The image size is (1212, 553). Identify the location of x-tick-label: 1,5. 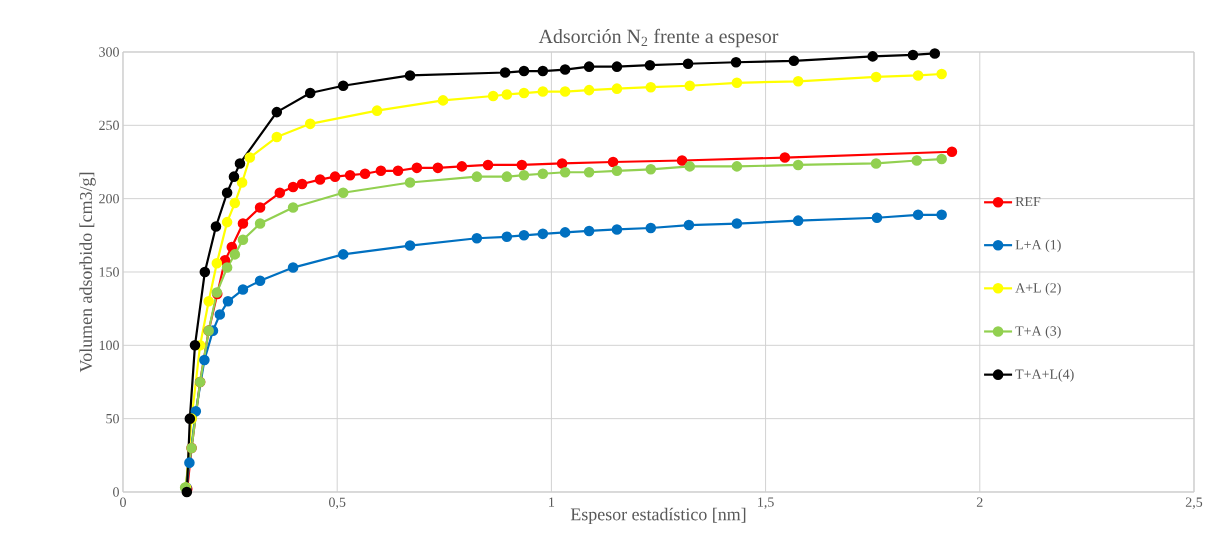
(766, 503).